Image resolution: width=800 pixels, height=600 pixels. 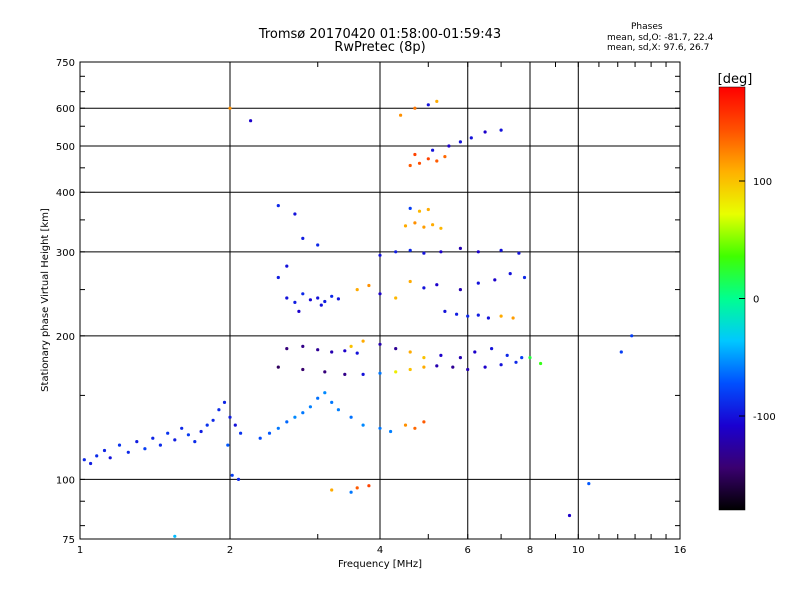 What do you see at coordinates (68, 540) in the screenshot?
I see `y-tick-label: 75` at bounding box center [68, 540].